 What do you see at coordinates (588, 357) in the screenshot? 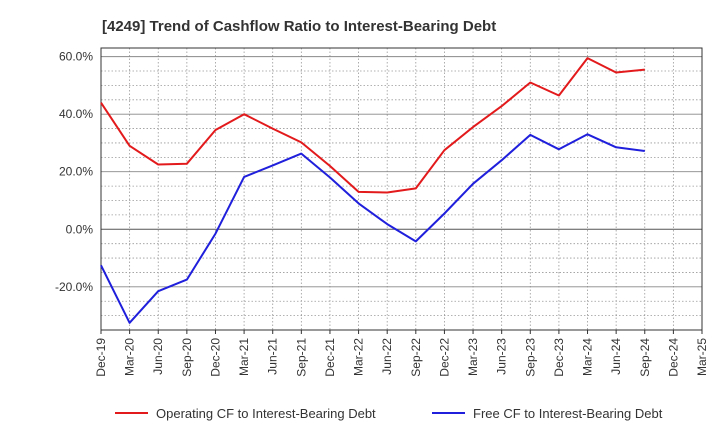
I see `x-tick-label: Mar-24` at bounding box center [588, 357].